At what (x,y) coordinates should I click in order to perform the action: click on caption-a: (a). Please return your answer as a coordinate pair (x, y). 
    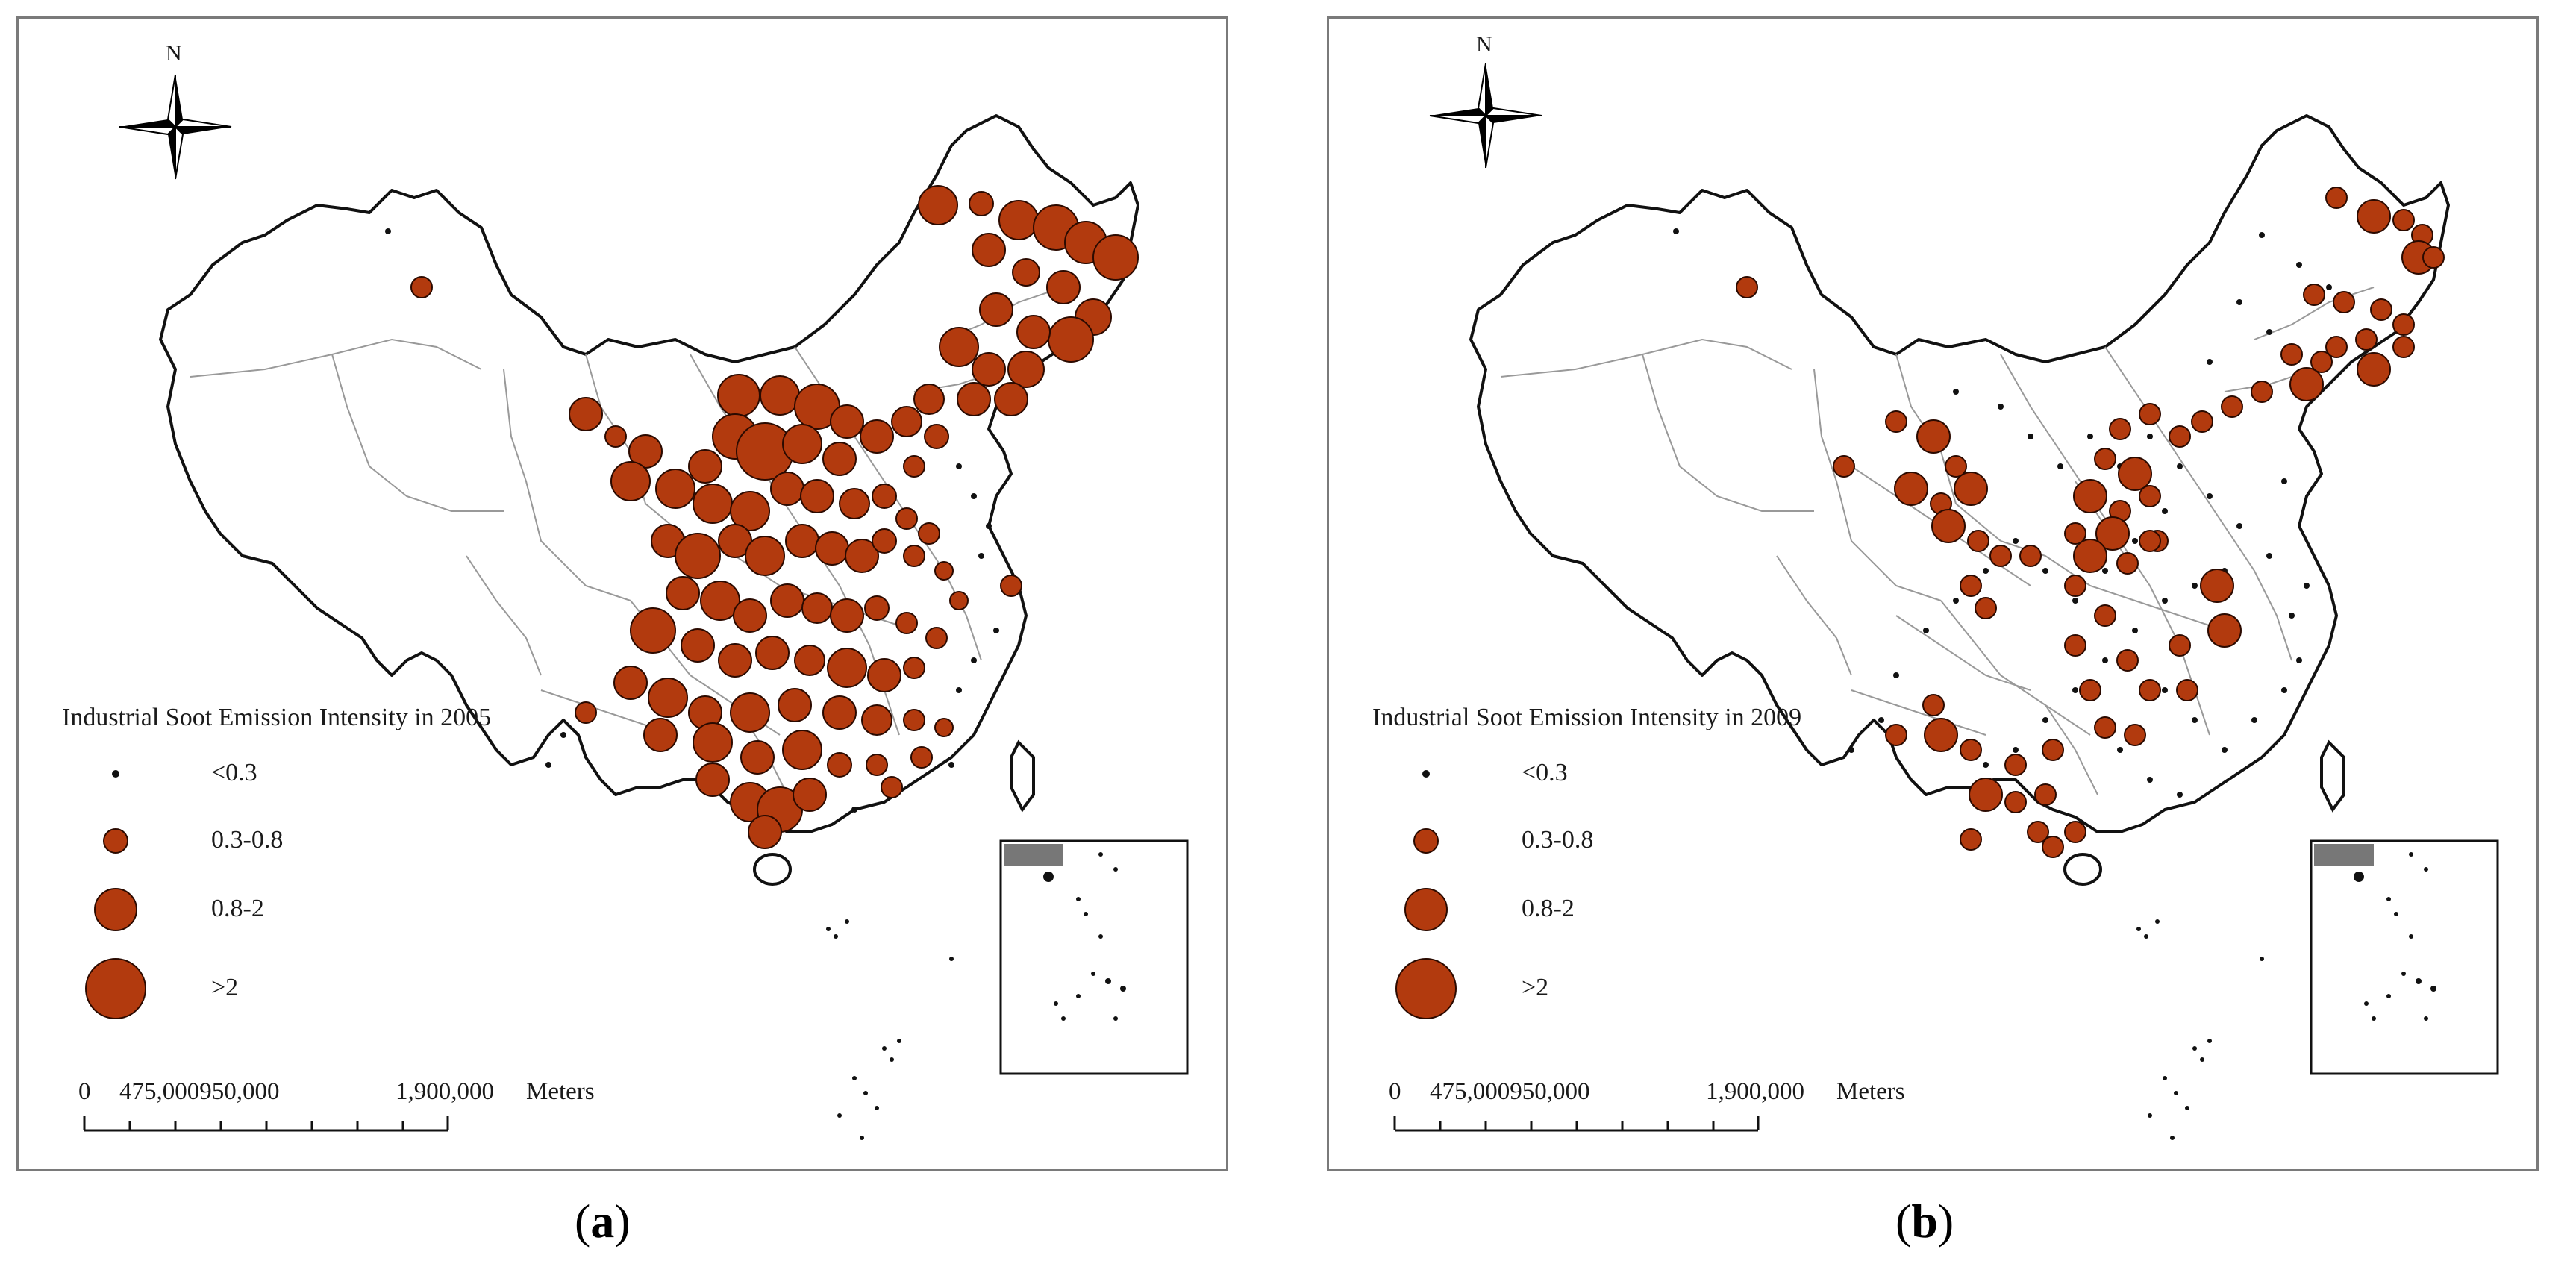
    Looking at the image, I should click on (603, 1221).